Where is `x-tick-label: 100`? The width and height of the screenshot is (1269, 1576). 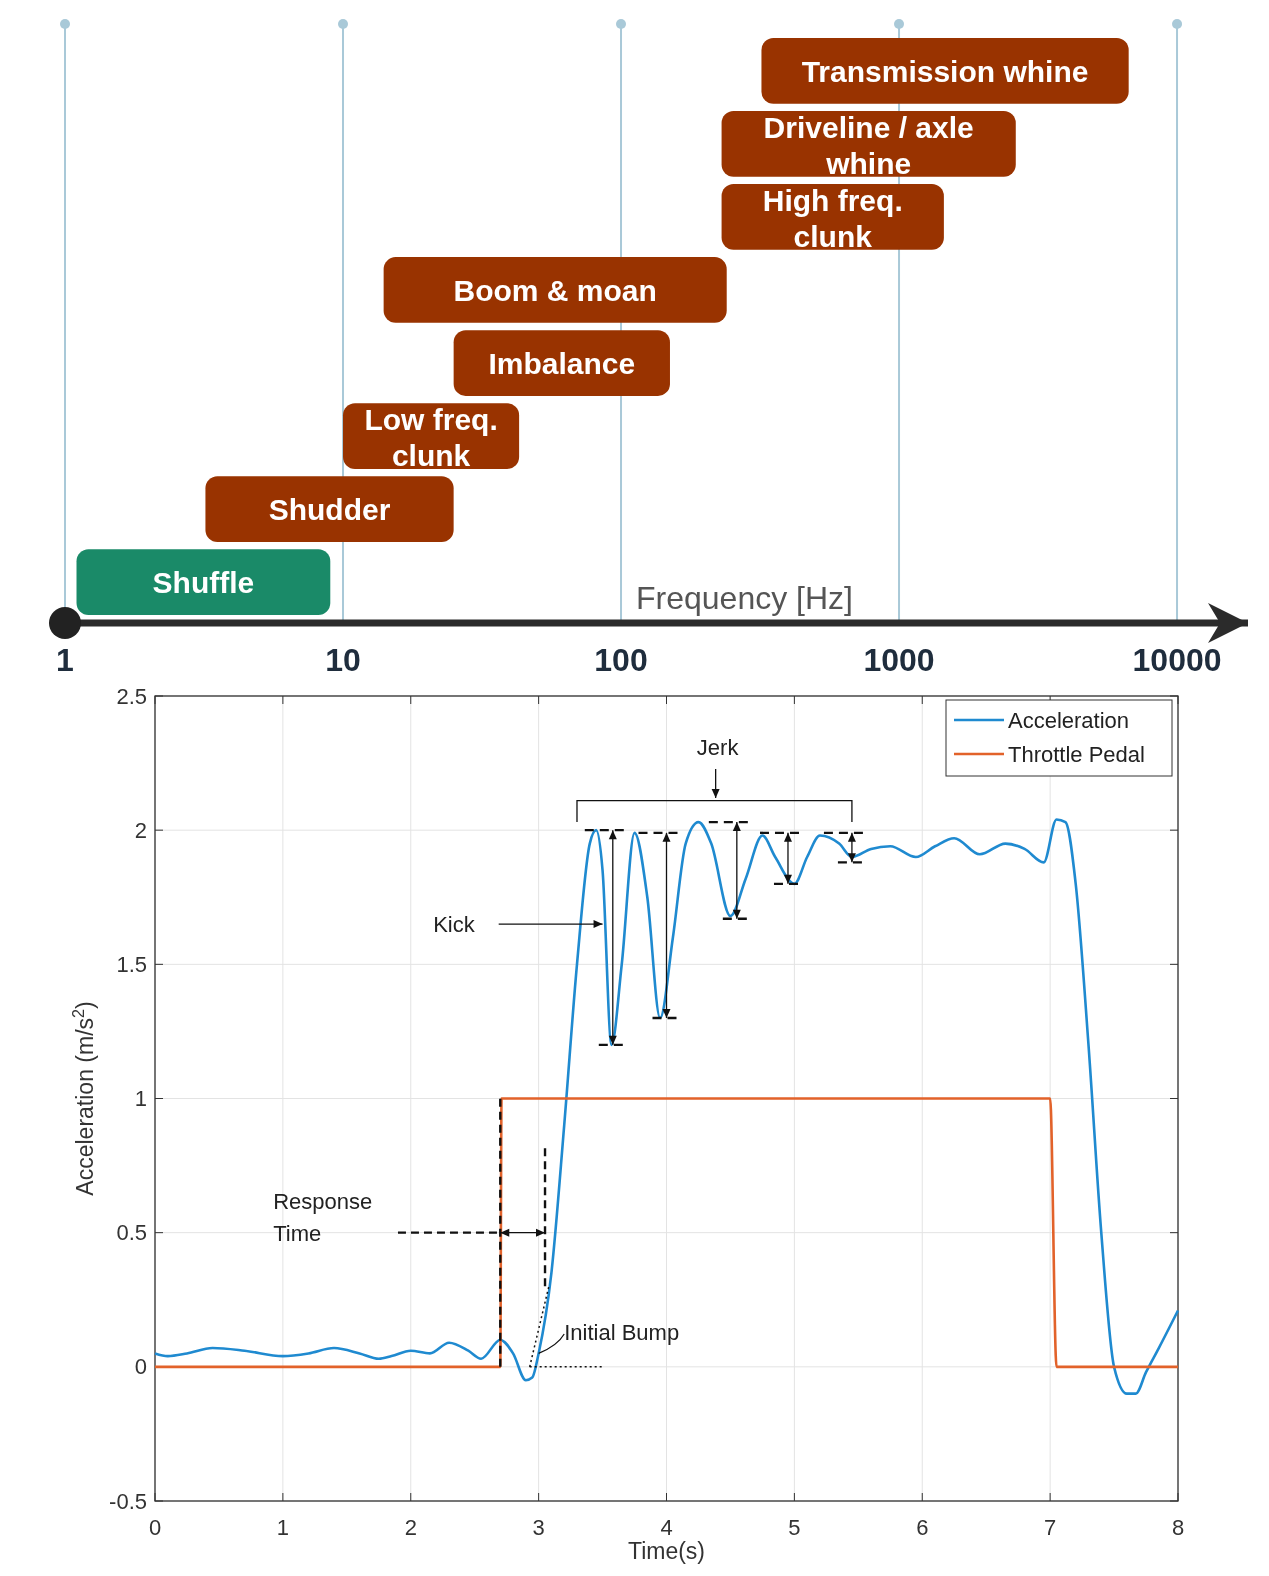 x-tick-label: 100 is located at coordinates (621, 660).